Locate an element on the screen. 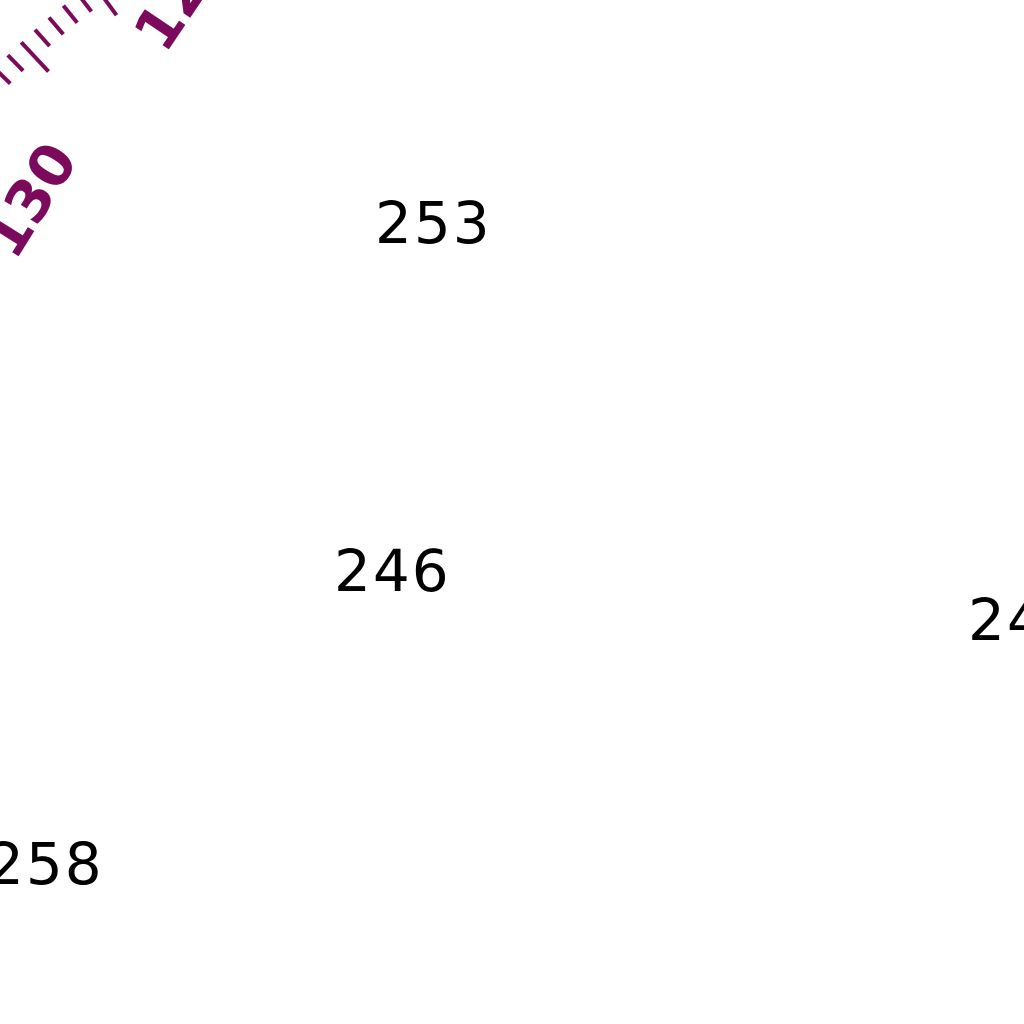 This screenshot has height=1024, width=1024. compass-label-120: 120 is located at coordinates (182, 31).